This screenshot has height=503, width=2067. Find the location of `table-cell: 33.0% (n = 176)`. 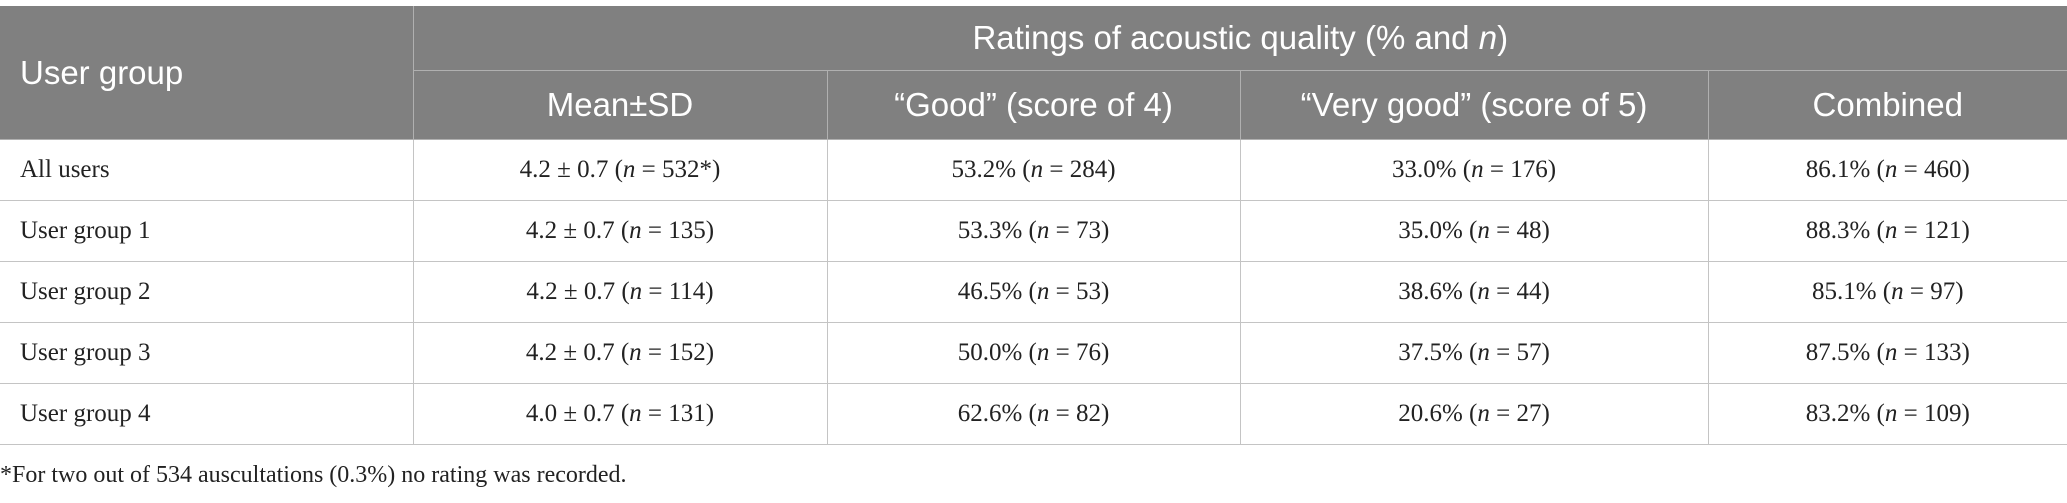

table-cell: 33.0% (n = 176) is located at coordinates (1474, 170).